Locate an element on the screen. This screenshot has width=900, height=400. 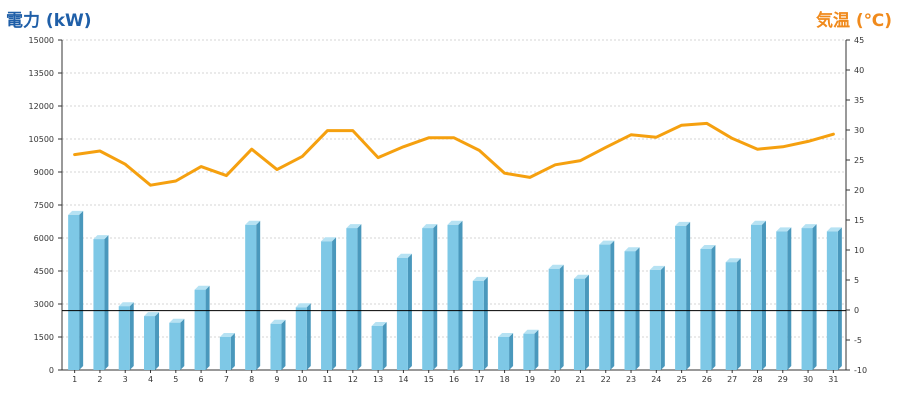
left-tick-label: 6000 is located at coordinates (44, 238).